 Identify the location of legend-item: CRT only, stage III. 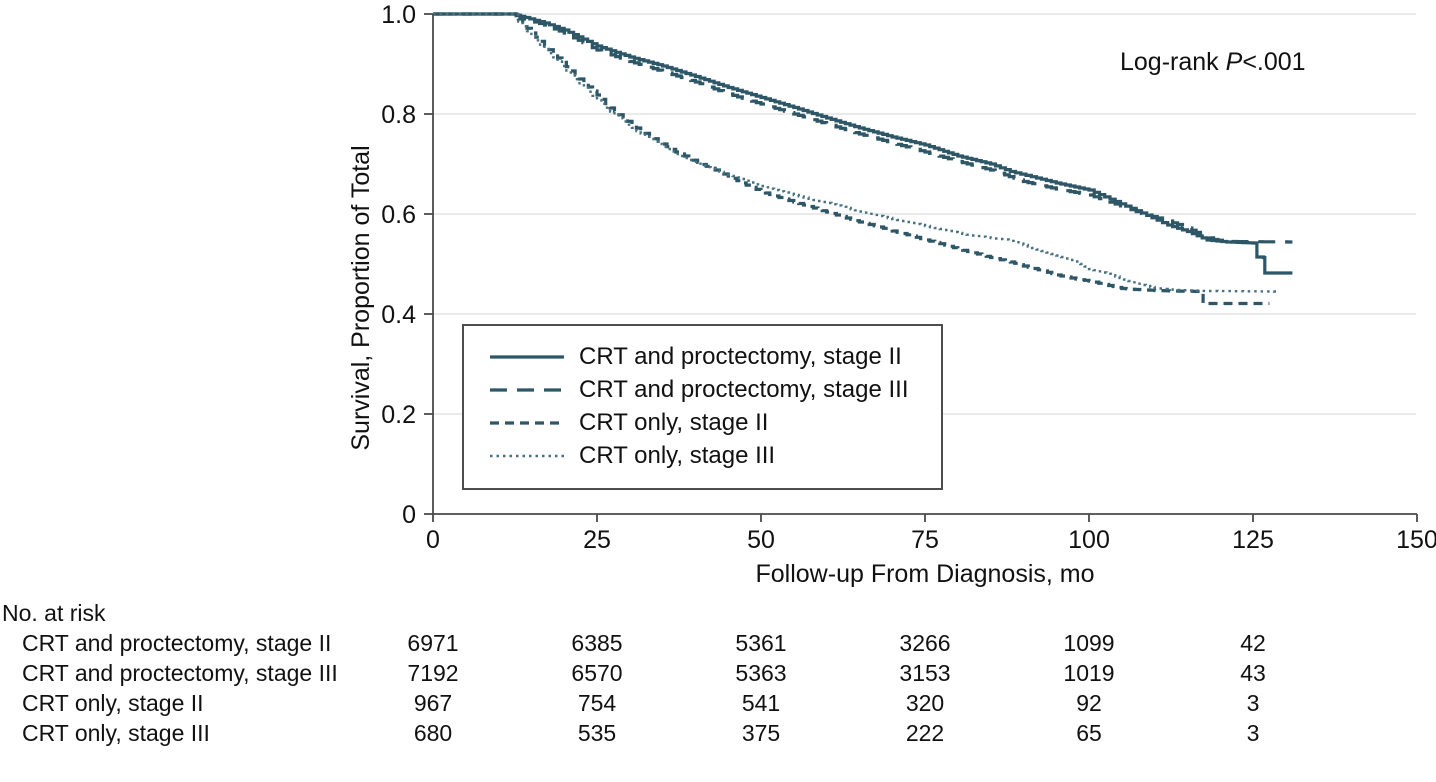
(702, 455).